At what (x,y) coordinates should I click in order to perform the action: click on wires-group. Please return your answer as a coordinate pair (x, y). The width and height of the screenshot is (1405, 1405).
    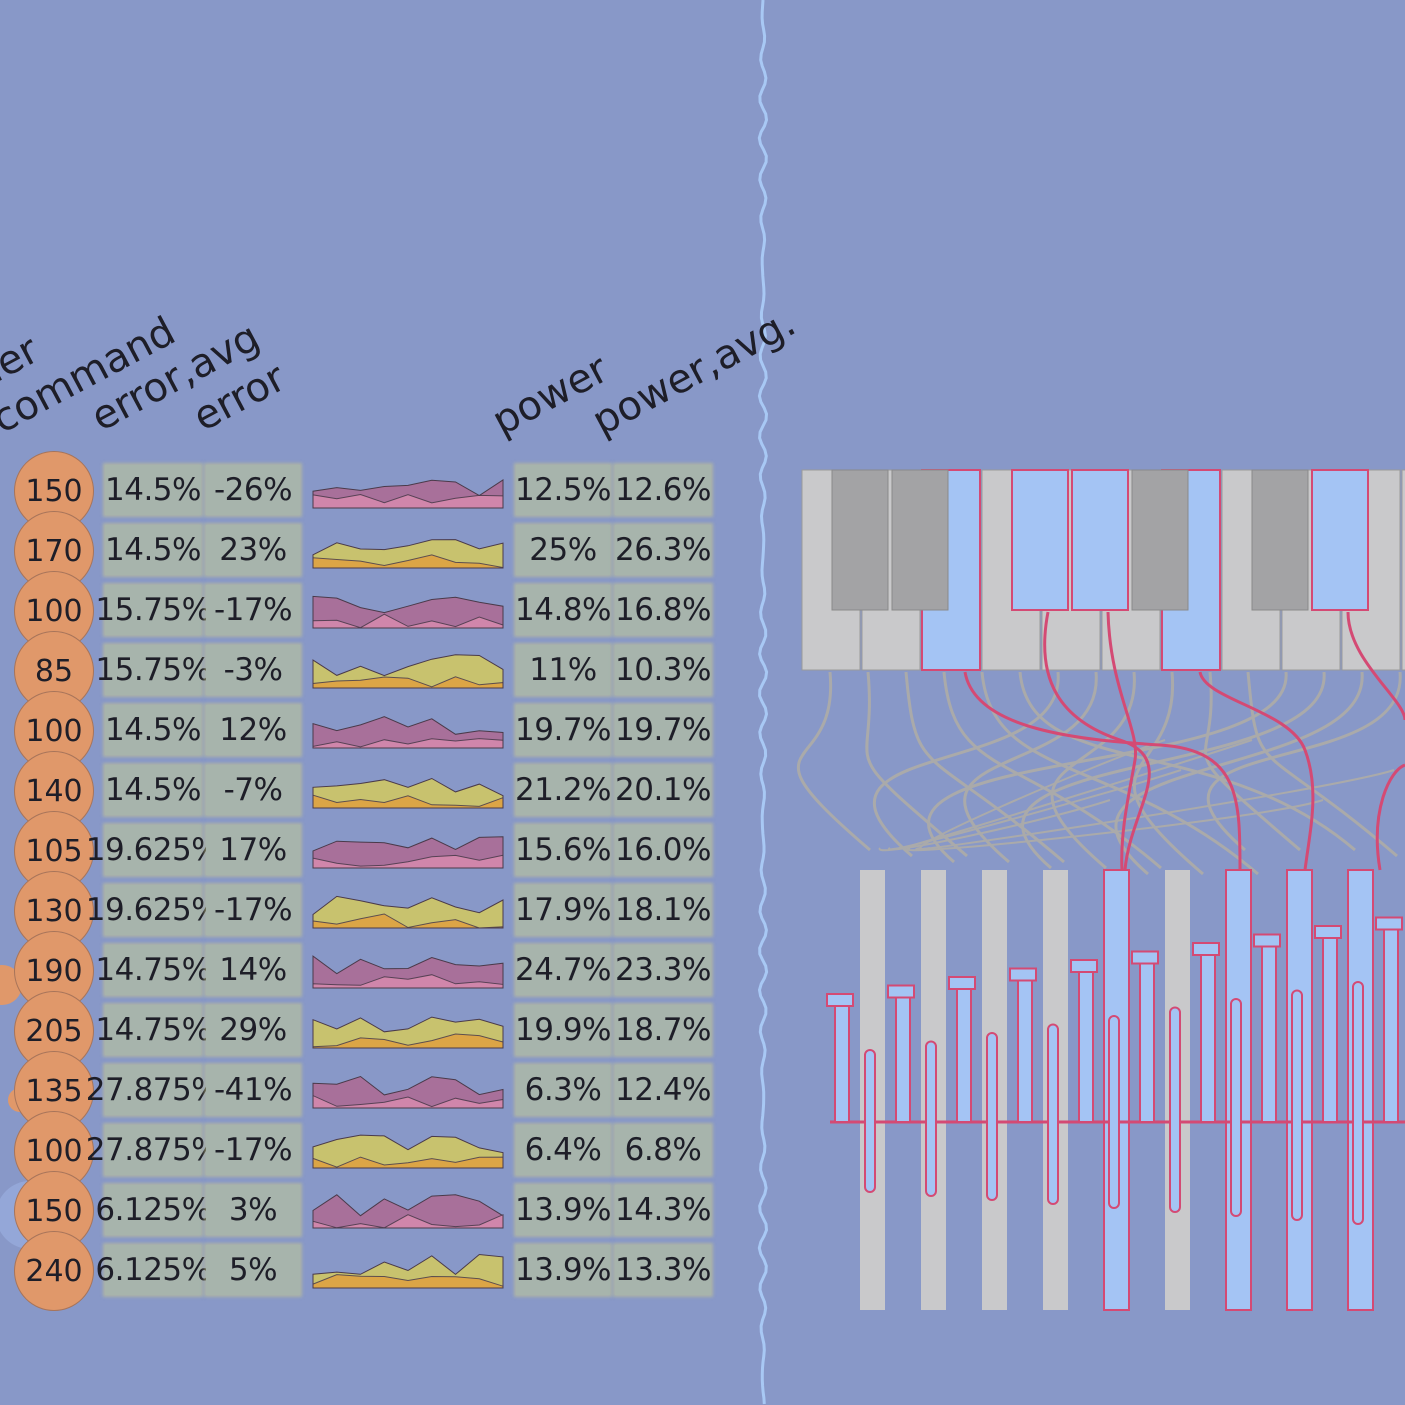
    Looking at the image, I should click on (1100, 743).